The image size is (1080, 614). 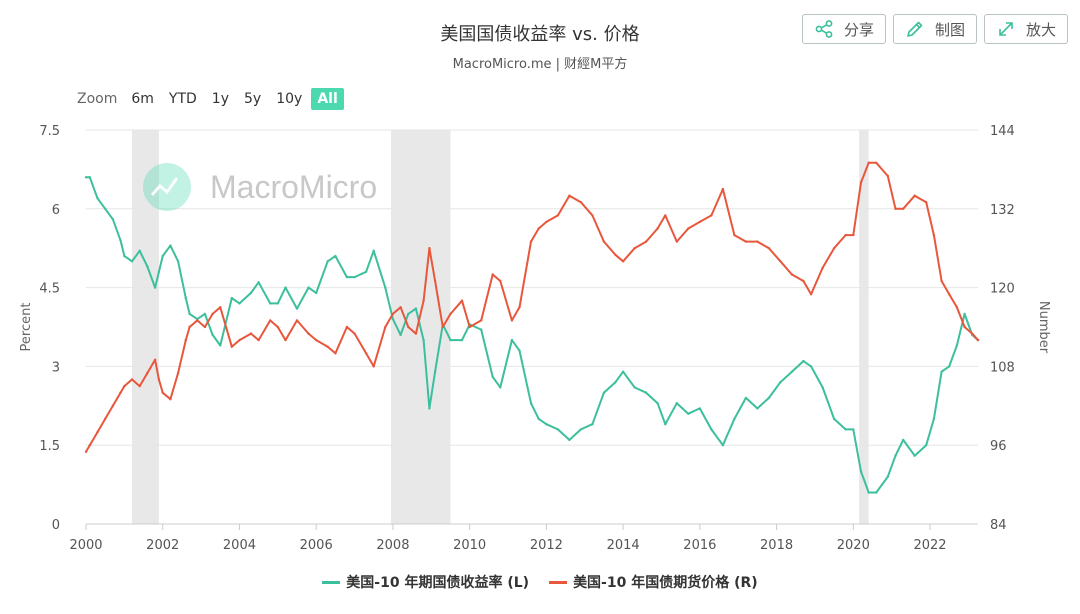 I want to click on watermark-text: MacroMicro, so click(x=293, y=187).